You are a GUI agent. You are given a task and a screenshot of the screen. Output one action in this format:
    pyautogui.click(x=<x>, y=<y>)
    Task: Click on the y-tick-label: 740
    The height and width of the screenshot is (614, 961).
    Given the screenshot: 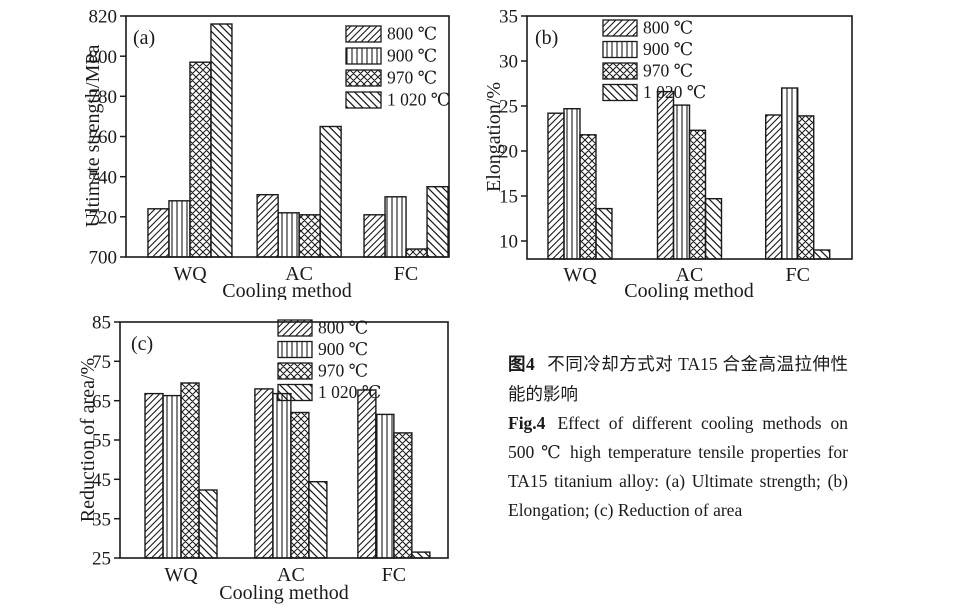 What is the action you would take?
    pyautogui.click(x=103, y=177)
    